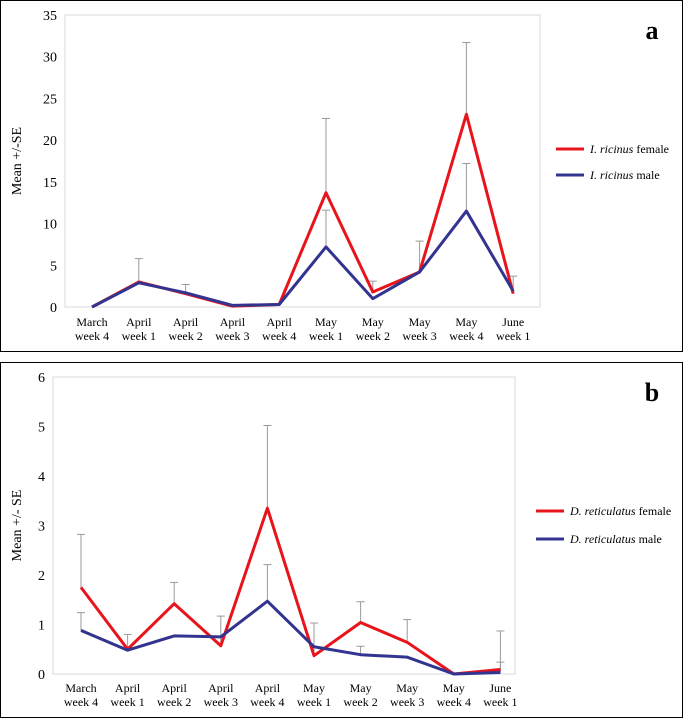 The image size is (685, 720). I want to click on panel-label: a, so click(652, 30).